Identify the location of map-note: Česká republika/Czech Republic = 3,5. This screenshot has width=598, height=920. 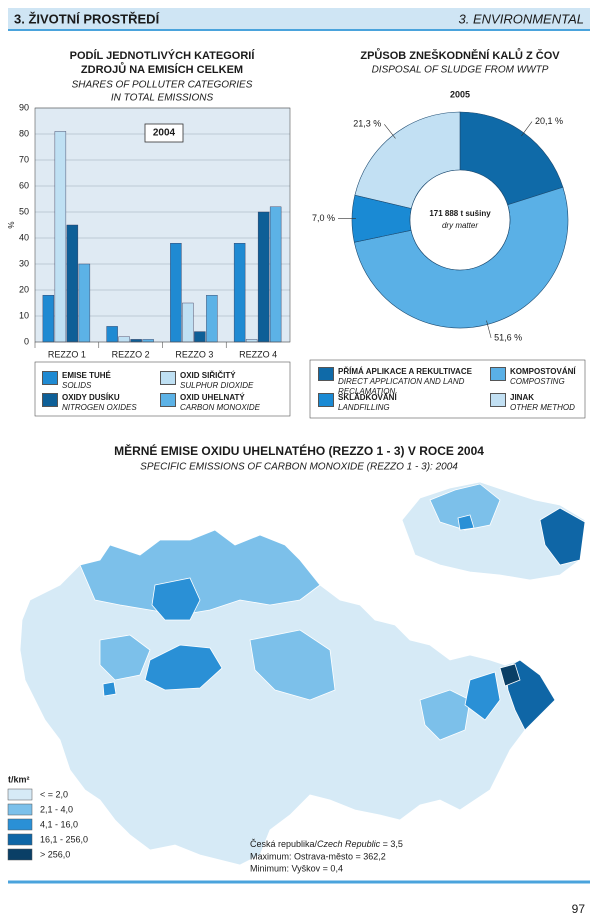
(326, 844).